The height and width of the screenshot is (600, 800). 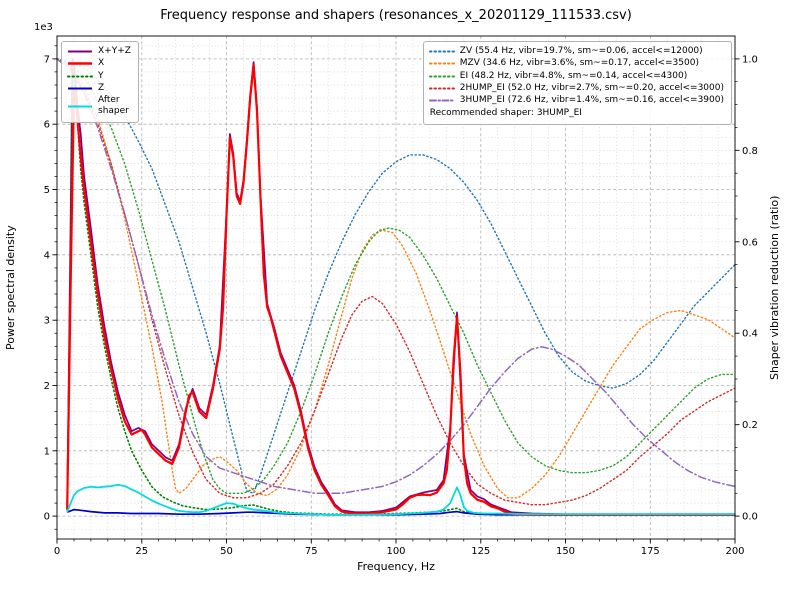 I want to click on y-left-tick-label: 7, so click(x=47, y=59).